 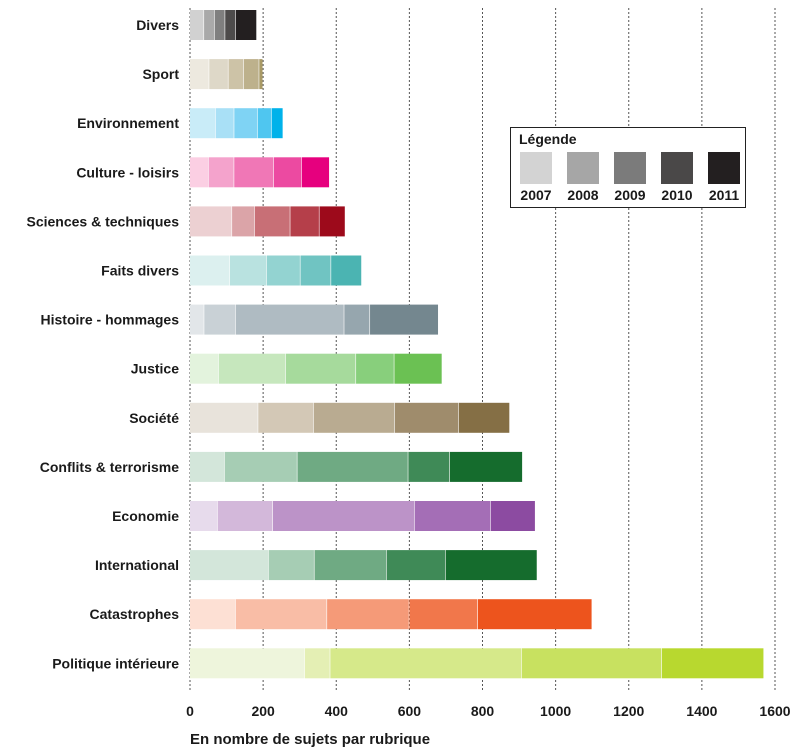 What do you see at coordinates (555, 711) in the screenshot?
I see `x-tick-label: 1000` at bounding box center [555, 711].